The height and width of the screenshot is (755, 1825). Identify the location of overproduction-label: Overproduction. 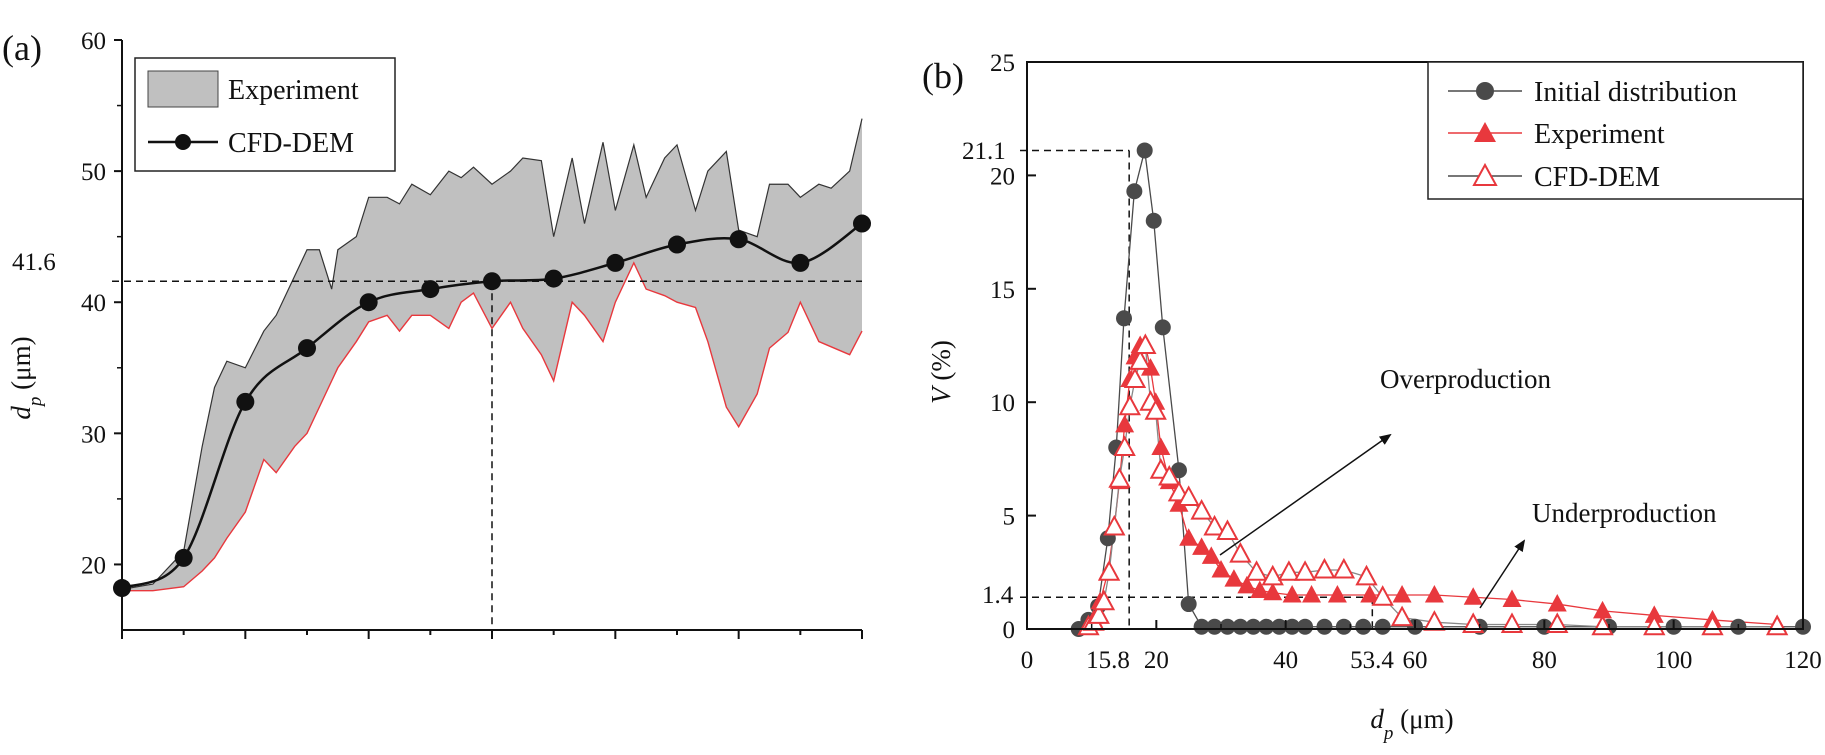
(1465, 379).